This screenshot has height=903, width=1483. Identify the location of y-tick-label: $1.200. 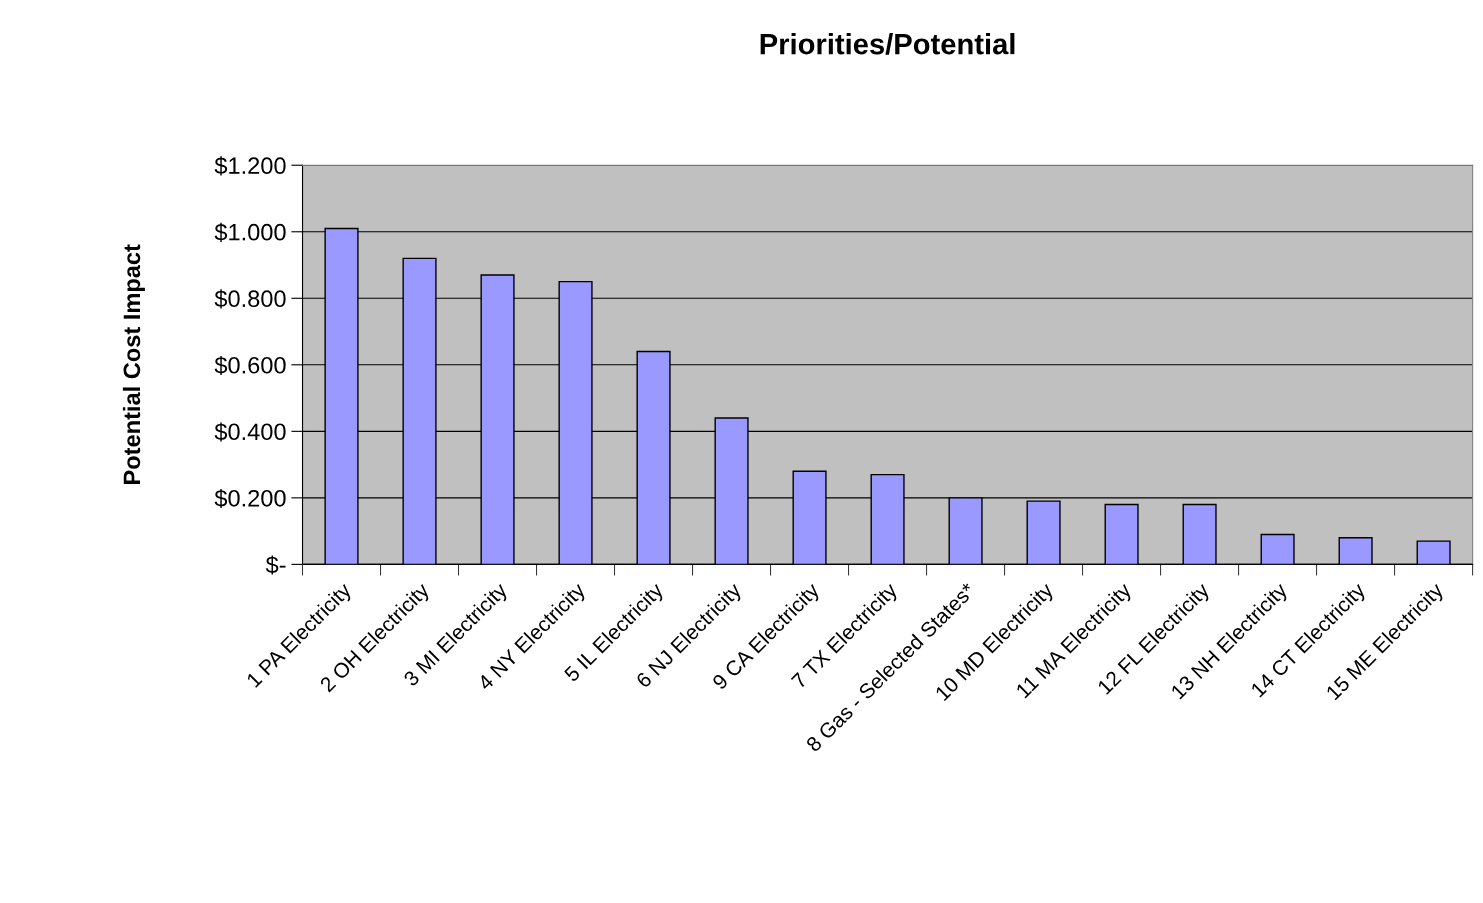
(250, 166).